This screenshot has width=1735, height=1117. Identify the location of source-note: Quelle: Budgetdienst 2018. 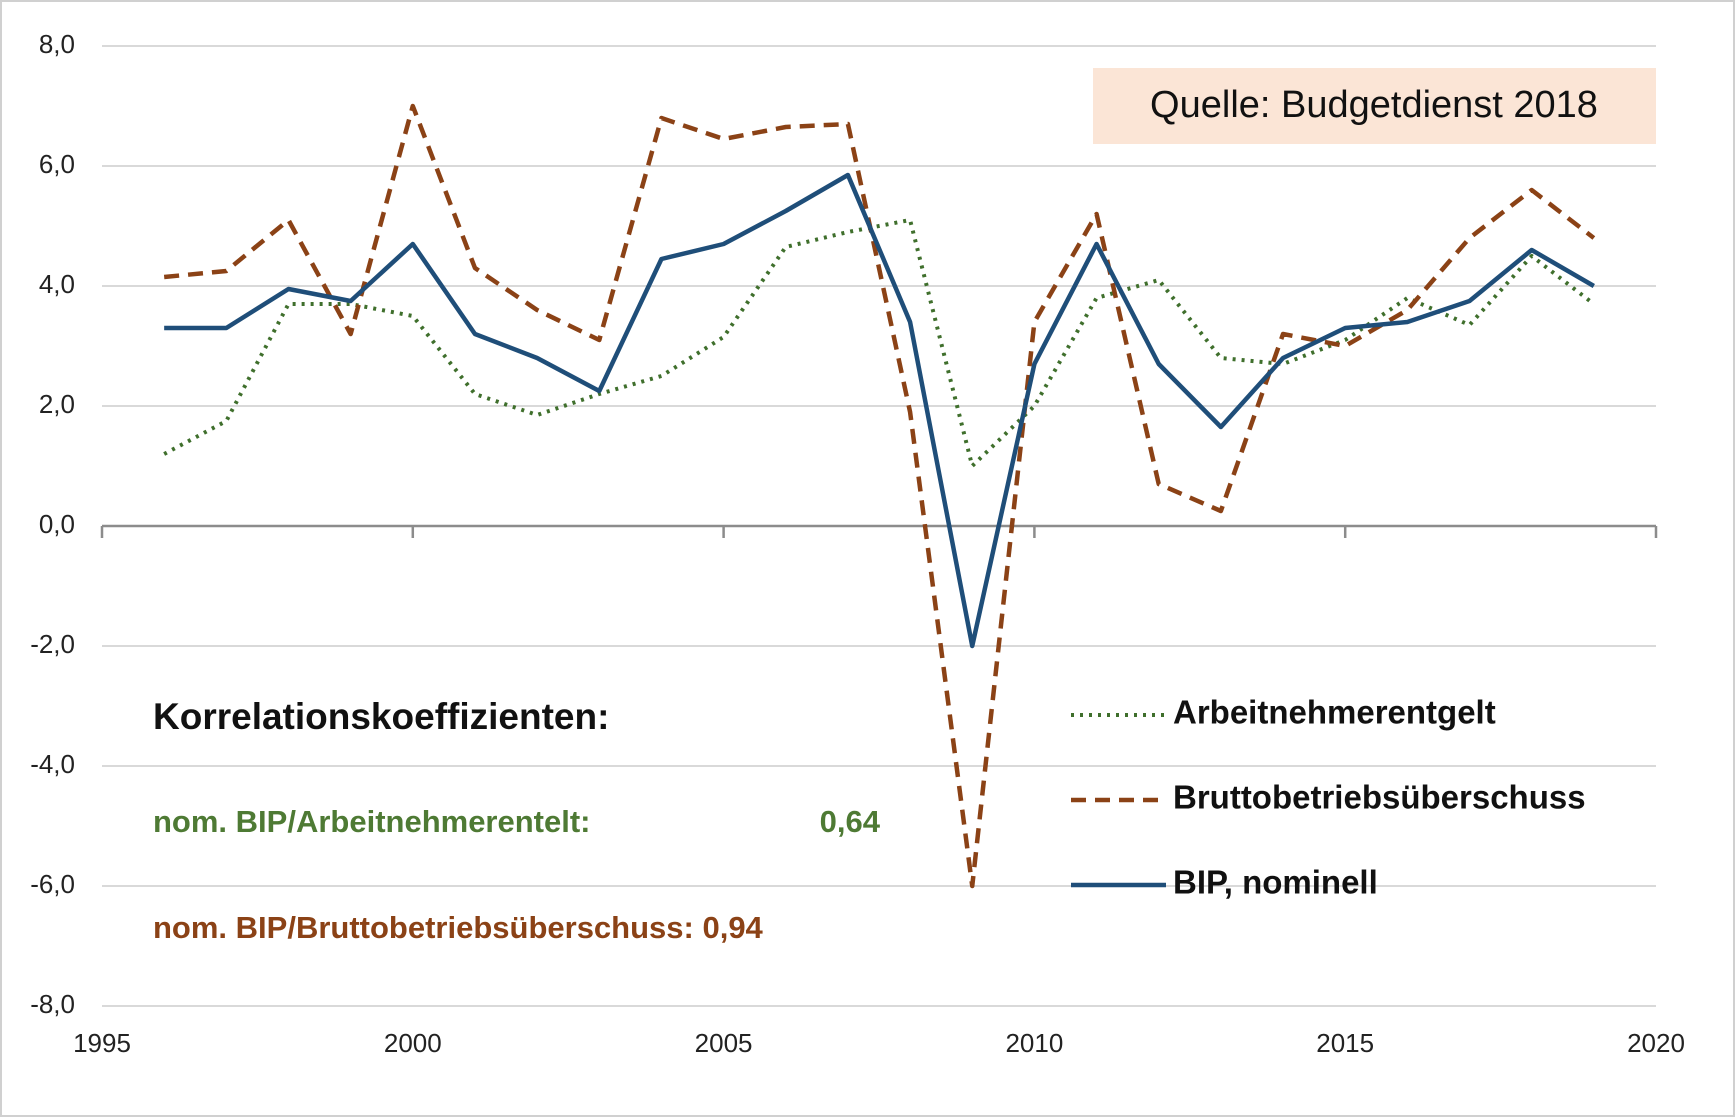
(1374, 105).